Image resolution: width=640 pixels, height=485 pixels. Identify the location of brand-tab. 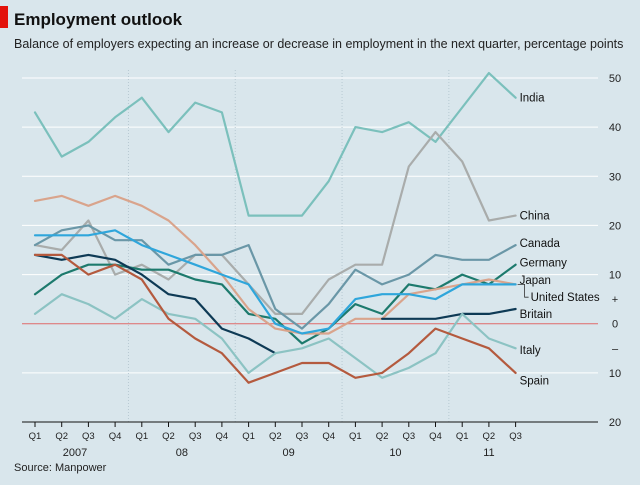
(4, 17).